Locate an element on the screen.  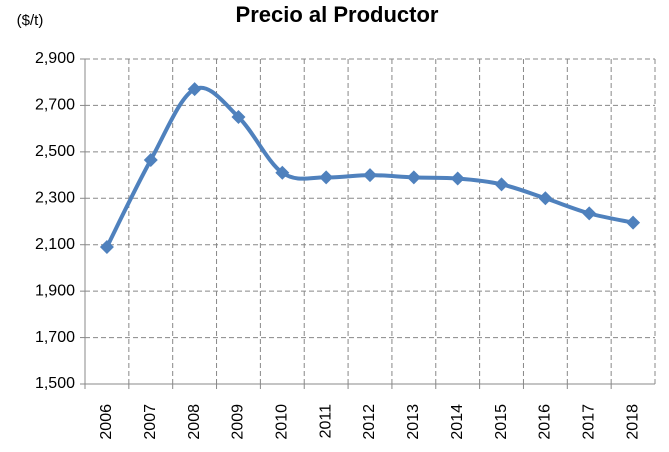
y-tick-label: 1,700 is located at coordinates (55, 337).